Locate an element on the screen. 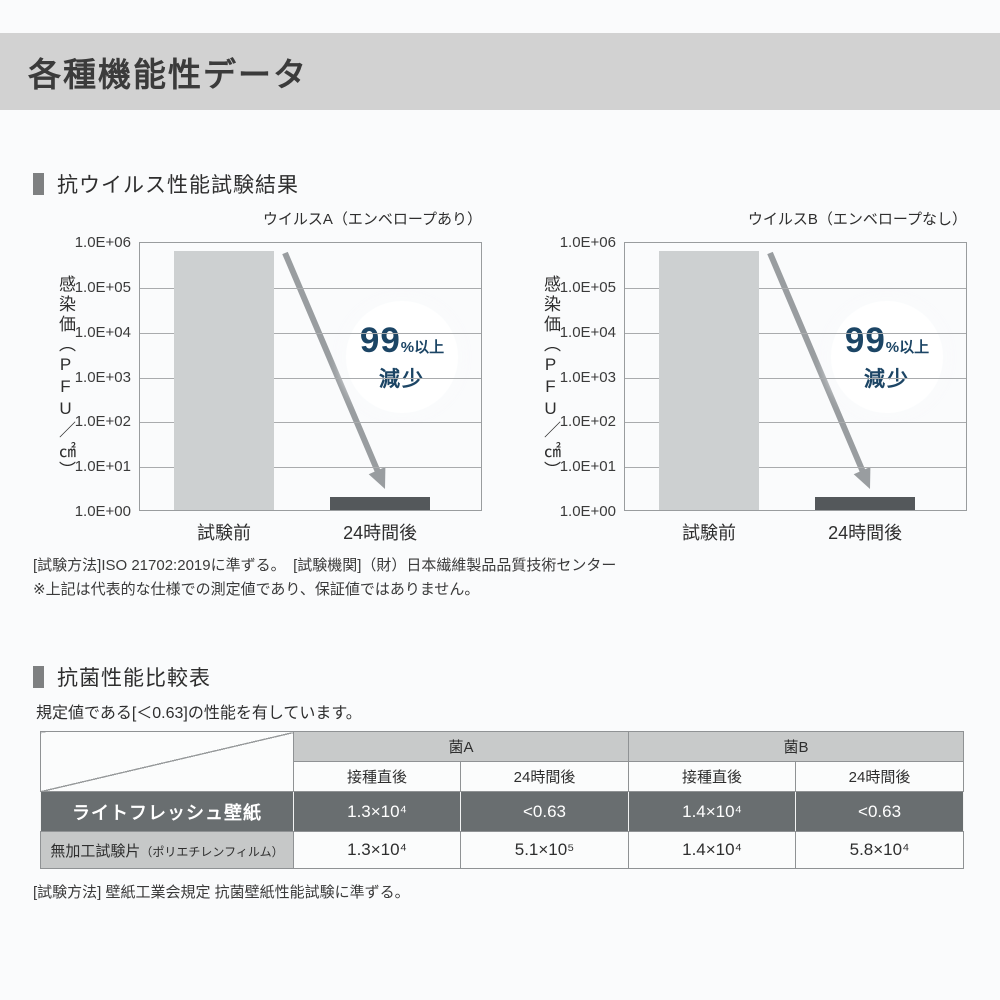 The image size is (1000, 1000). bacteria-description: 規定値である[＜0.63]の性能を有しています。 is located at coordinates (199, 713).